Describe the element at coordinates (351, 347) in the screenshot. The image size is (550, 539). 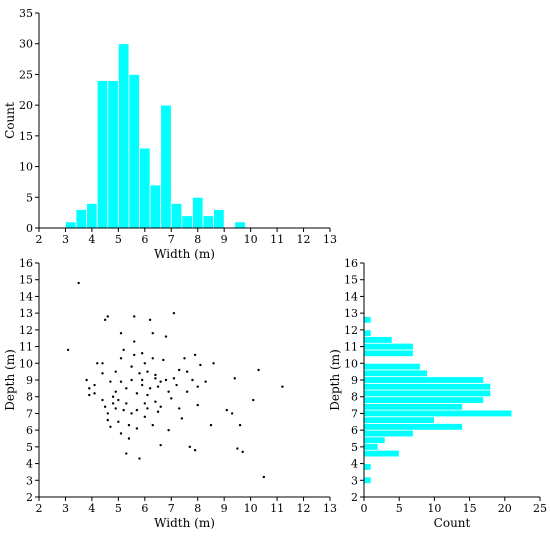
I see `depth-histogram-y-tick-label: 11` at that location.